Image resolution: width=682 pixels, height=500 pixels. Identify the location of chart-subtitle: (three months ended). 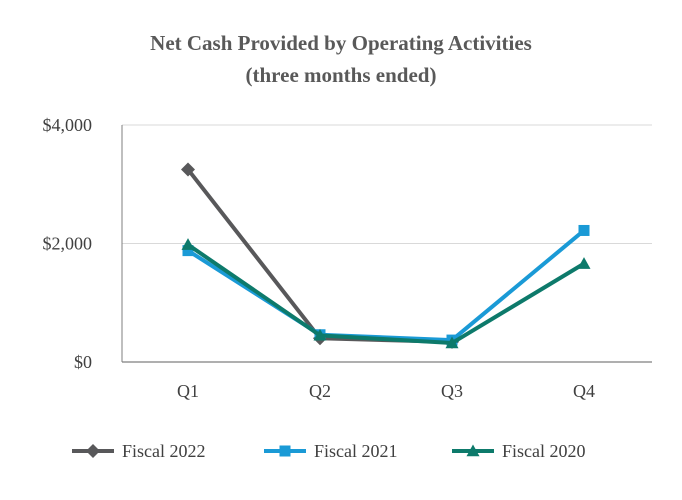
(341, 75).